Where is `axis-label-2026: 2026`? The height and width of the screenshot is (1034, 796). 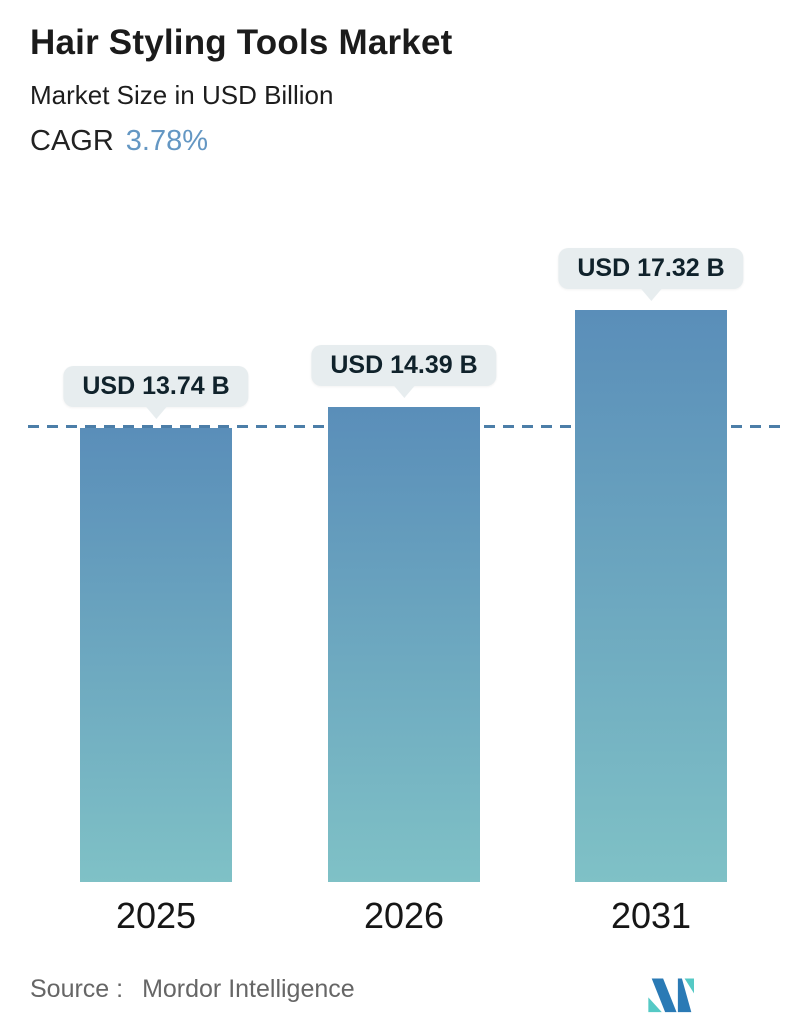
axis-label-2026: 2026 is located at coordinates (404, 915).